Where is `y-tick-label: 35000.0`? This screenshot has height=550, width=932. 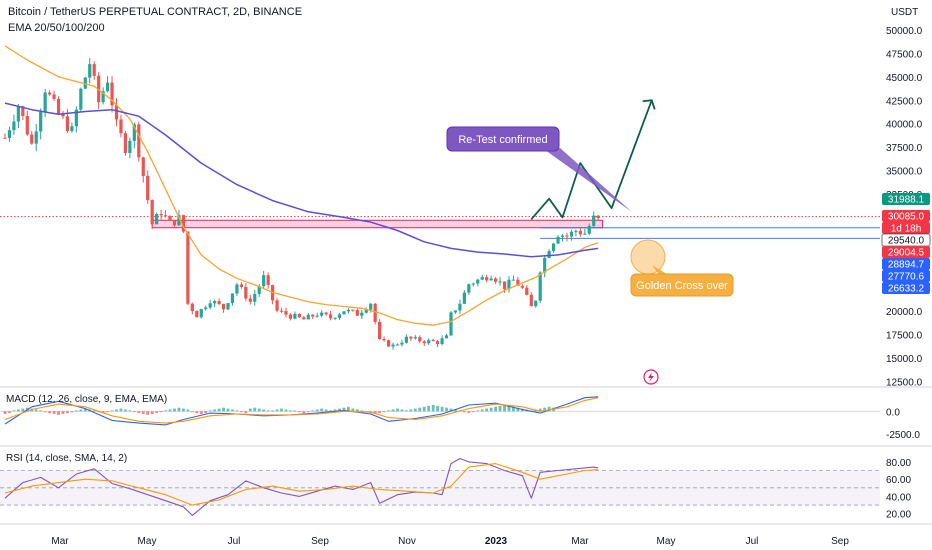
y-tick-label: 35000.0 is located at coordinates (904, 172).